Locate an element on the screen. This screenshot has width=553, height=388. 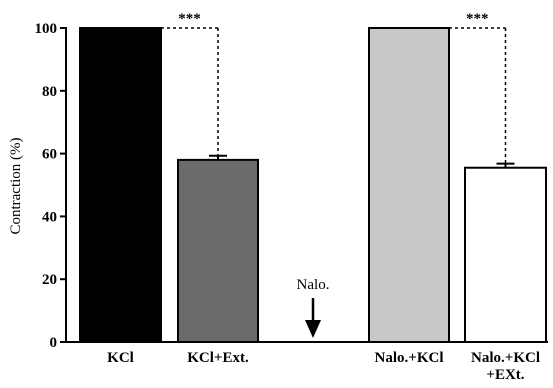
y-tick-label: 20 is located at coordinates (49, 280).